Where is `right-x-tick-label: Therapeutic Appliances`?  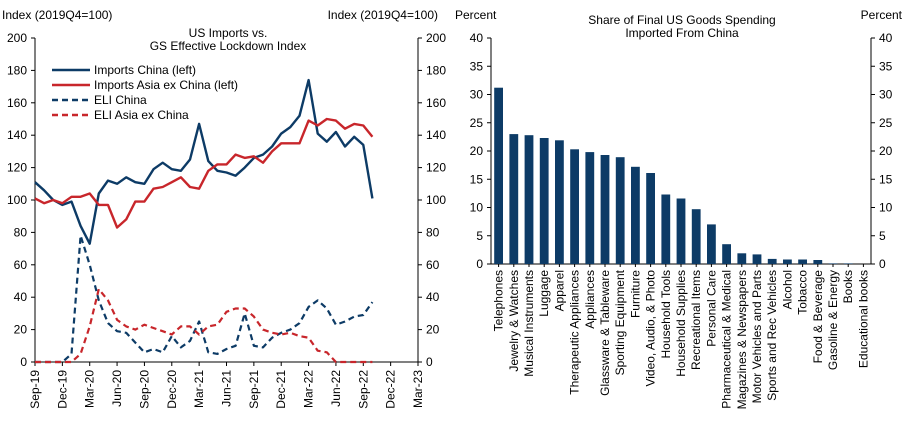
right-x-tick-label: Therapeutic Appliances is located at coordinates (575, 332).